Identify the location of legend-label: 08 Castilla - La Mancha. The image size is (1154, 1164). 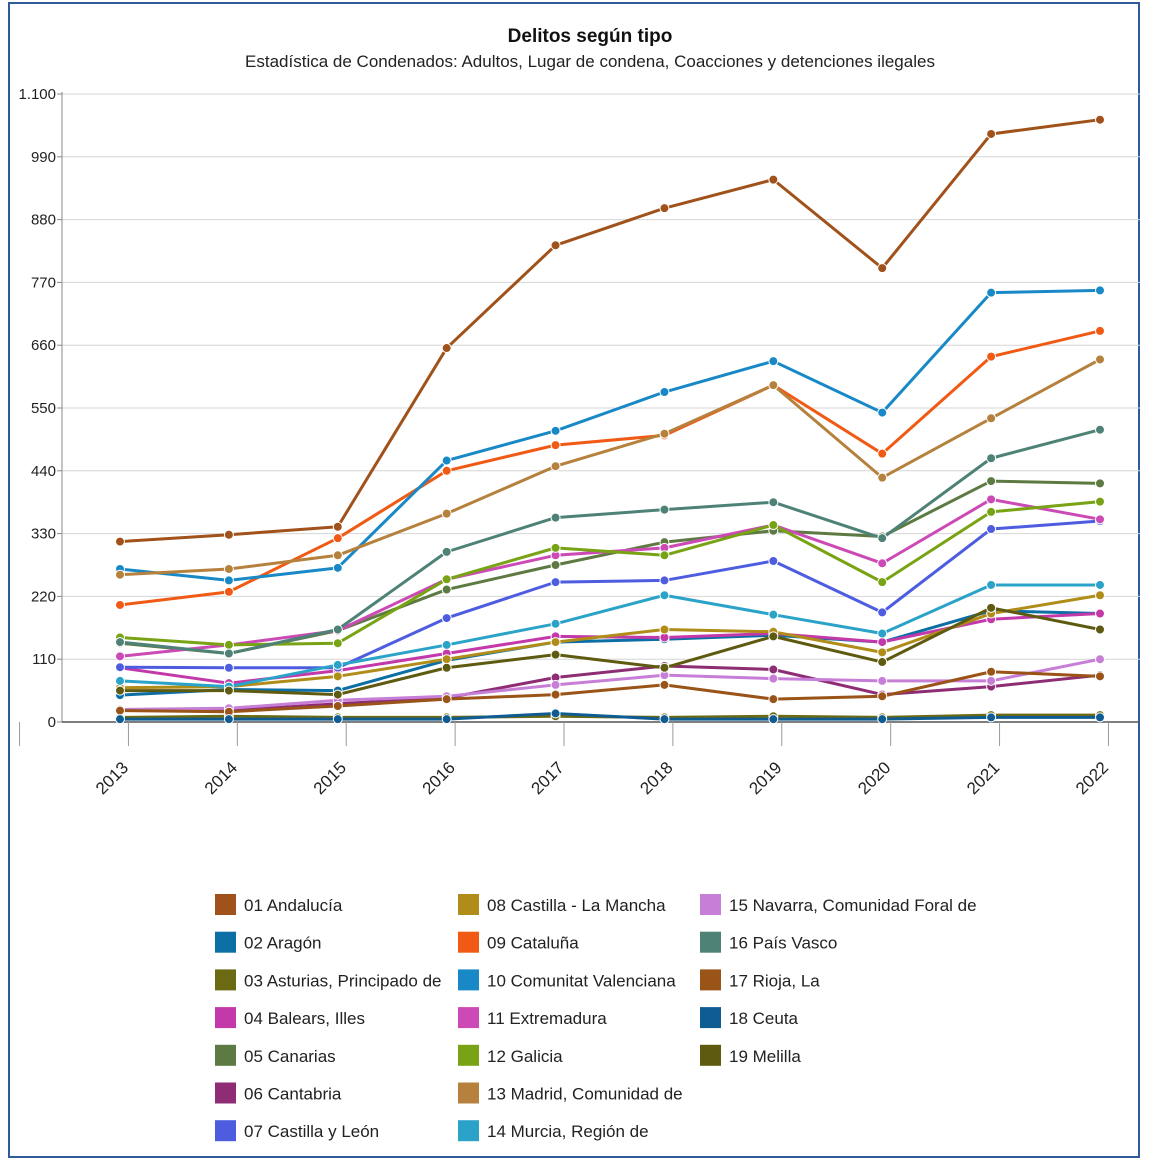
(576, 905).